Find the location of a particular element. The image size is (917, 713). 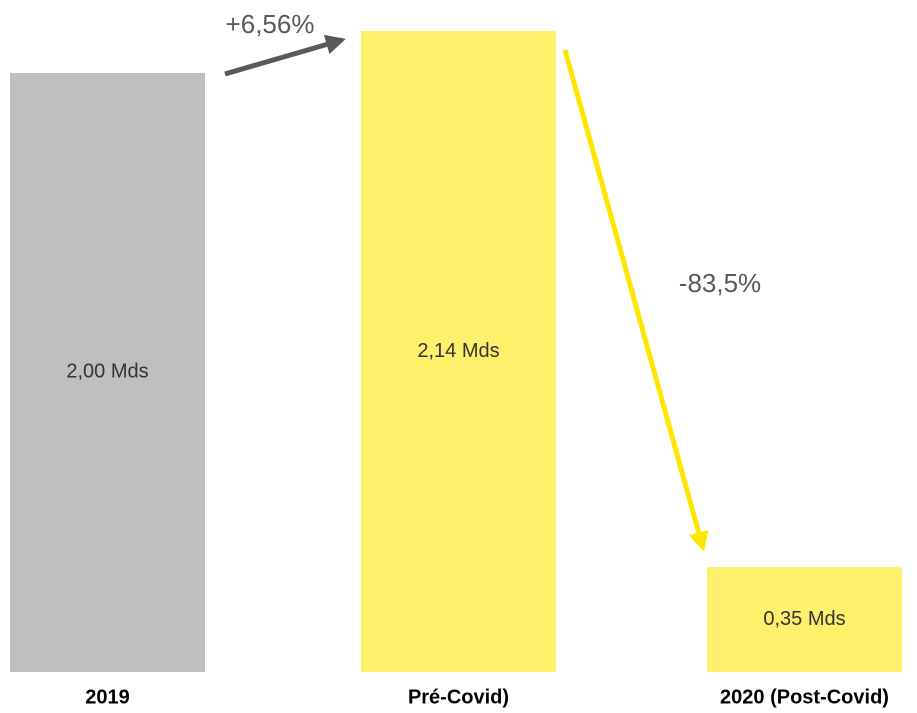

value-label: 0,35 Mds is located at coordinates (804, 619).